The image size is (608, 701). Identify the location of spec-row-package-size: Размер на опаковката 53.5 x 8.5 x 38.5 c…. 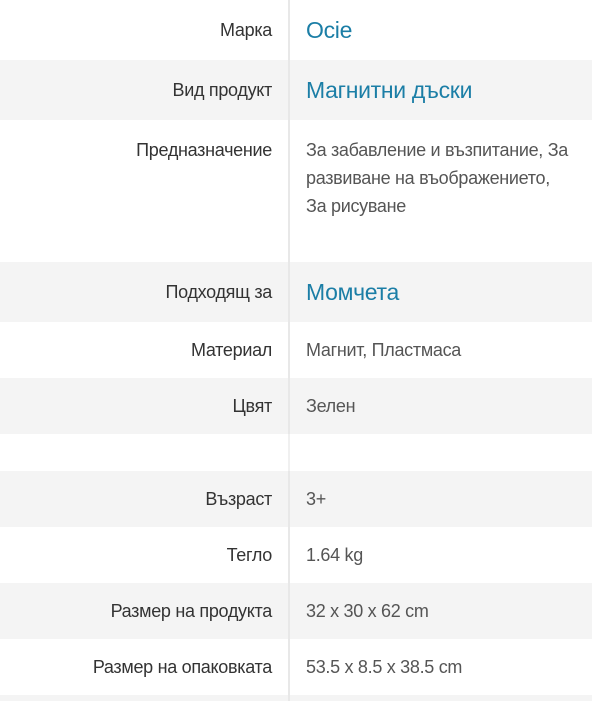
(296, 667).